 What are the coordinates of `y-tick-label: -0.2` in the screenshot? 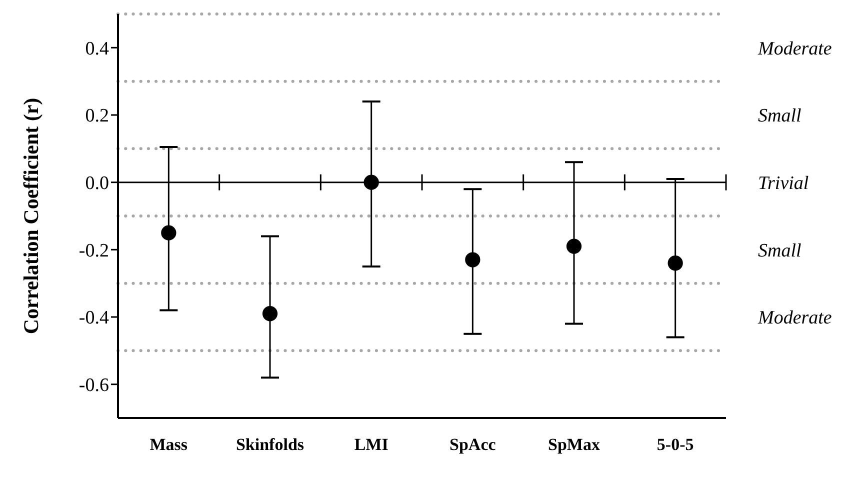 It's located at (93, 251).